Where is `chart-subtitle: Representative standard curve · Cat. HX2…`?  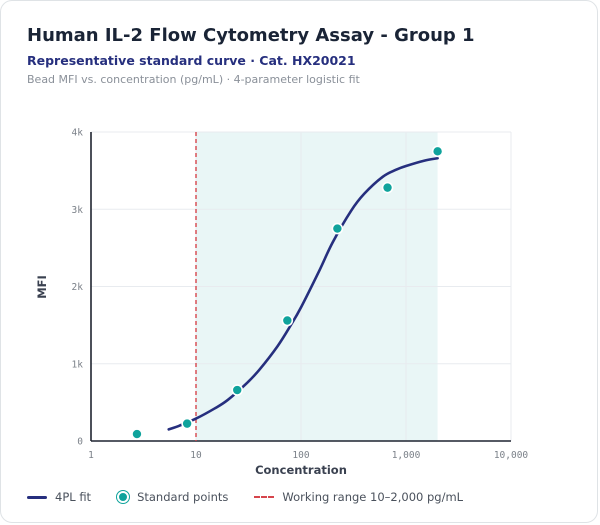
chart-subtitle: Representative standard curve · Cat. HX2… is located at coordinates (191, 60).